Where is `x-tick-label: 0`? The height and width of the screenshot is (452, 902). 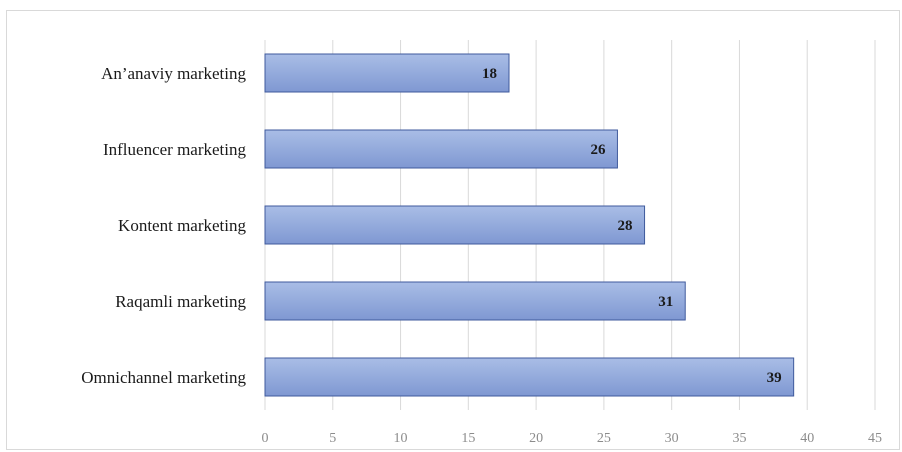 x-tick-label: 0 is located at coordinates (265, 438).